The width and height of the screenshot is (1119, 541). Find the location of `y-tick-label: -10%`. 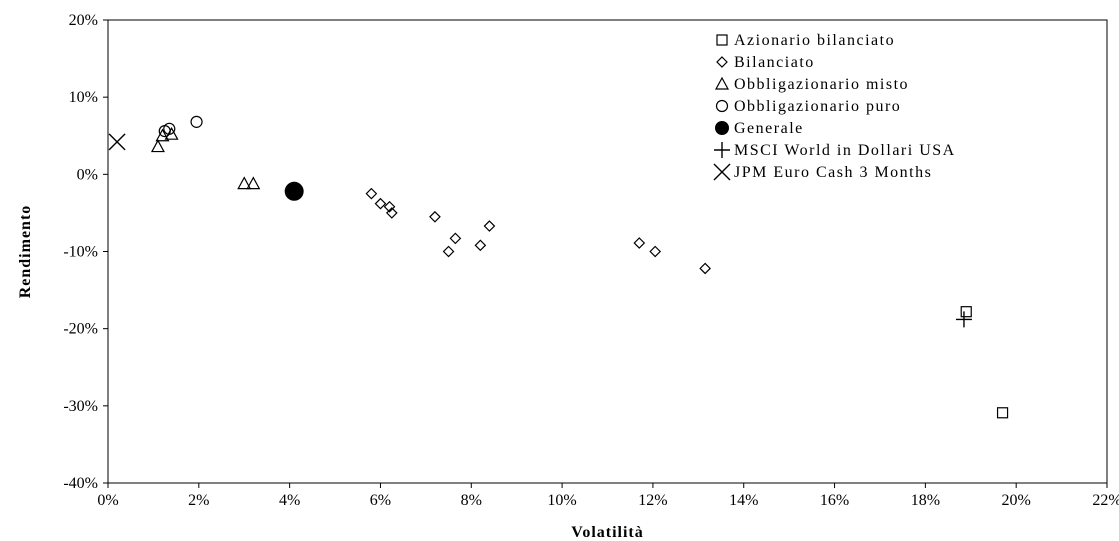

y-tick-label: -10% is located at coordinates (80, 252).